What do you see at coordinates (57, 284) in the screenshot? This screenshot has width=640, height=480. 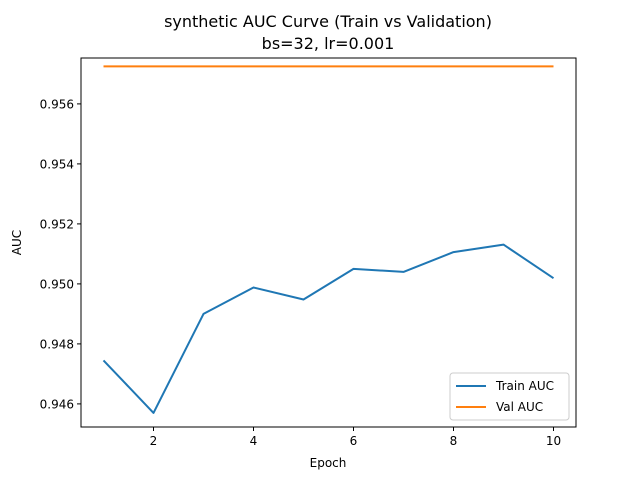 I see `y-tick-label: 0.950` at bounding box center [57, 284].